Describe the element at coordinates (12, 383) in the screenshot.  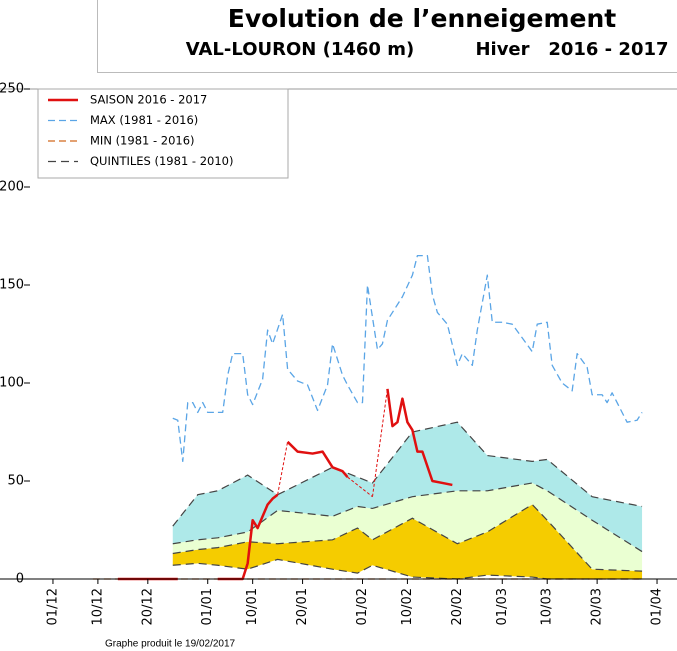
I see `y-tick-label: 100` at that location.